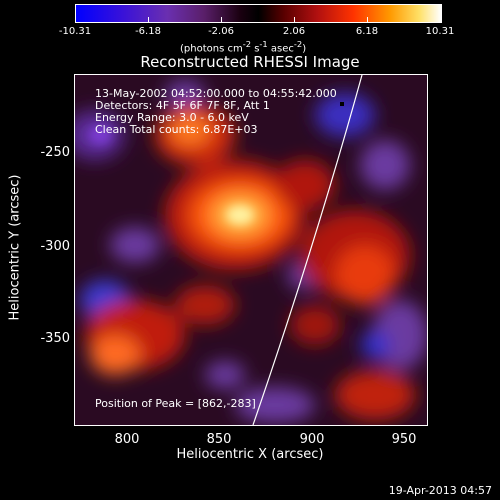 This screenshot has height=500, width=500. Describe the element at coordinates (312, 439) in the screenshot. I see `x-tick-label: 900` at that location.